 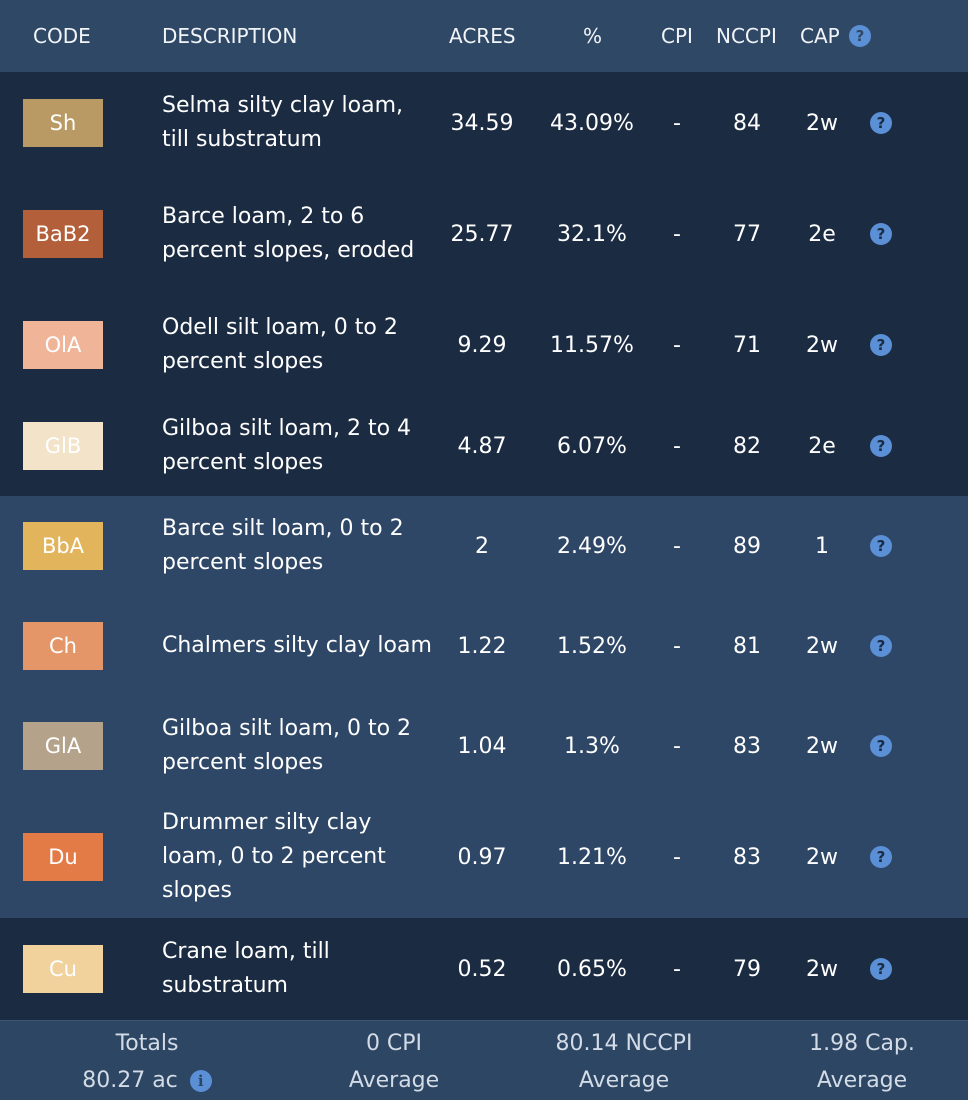 I want to click on acres-value: 1.04, so click(x=482, y=746).